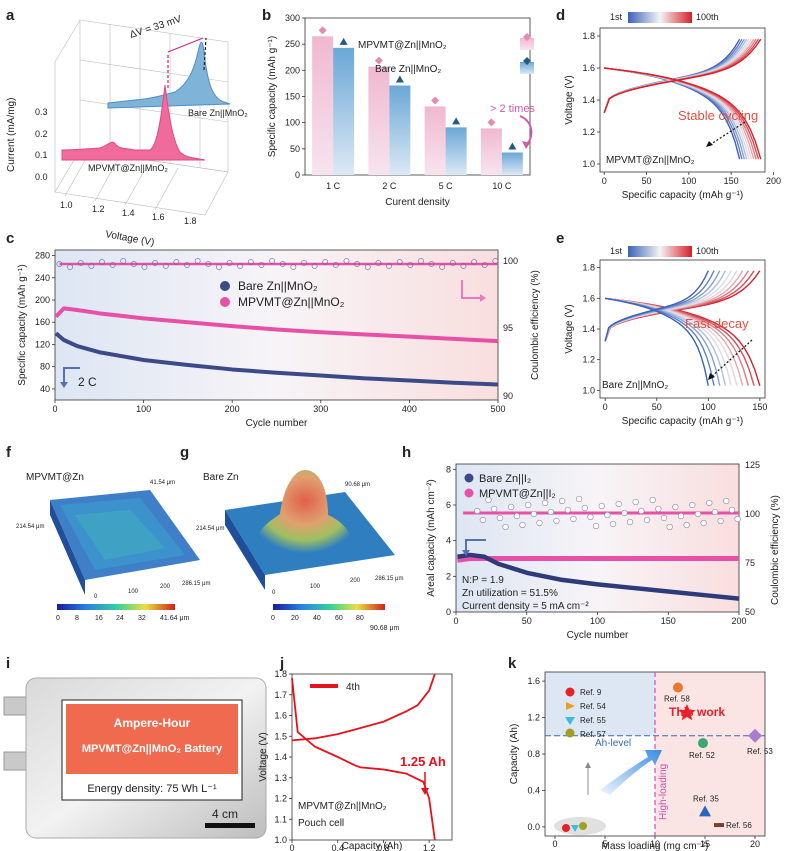 The image size is (790, 851). What do you see at coordinates (225, 302) in the screenshot?
I see `legend-marker-c` at bounding box center [225, 302].